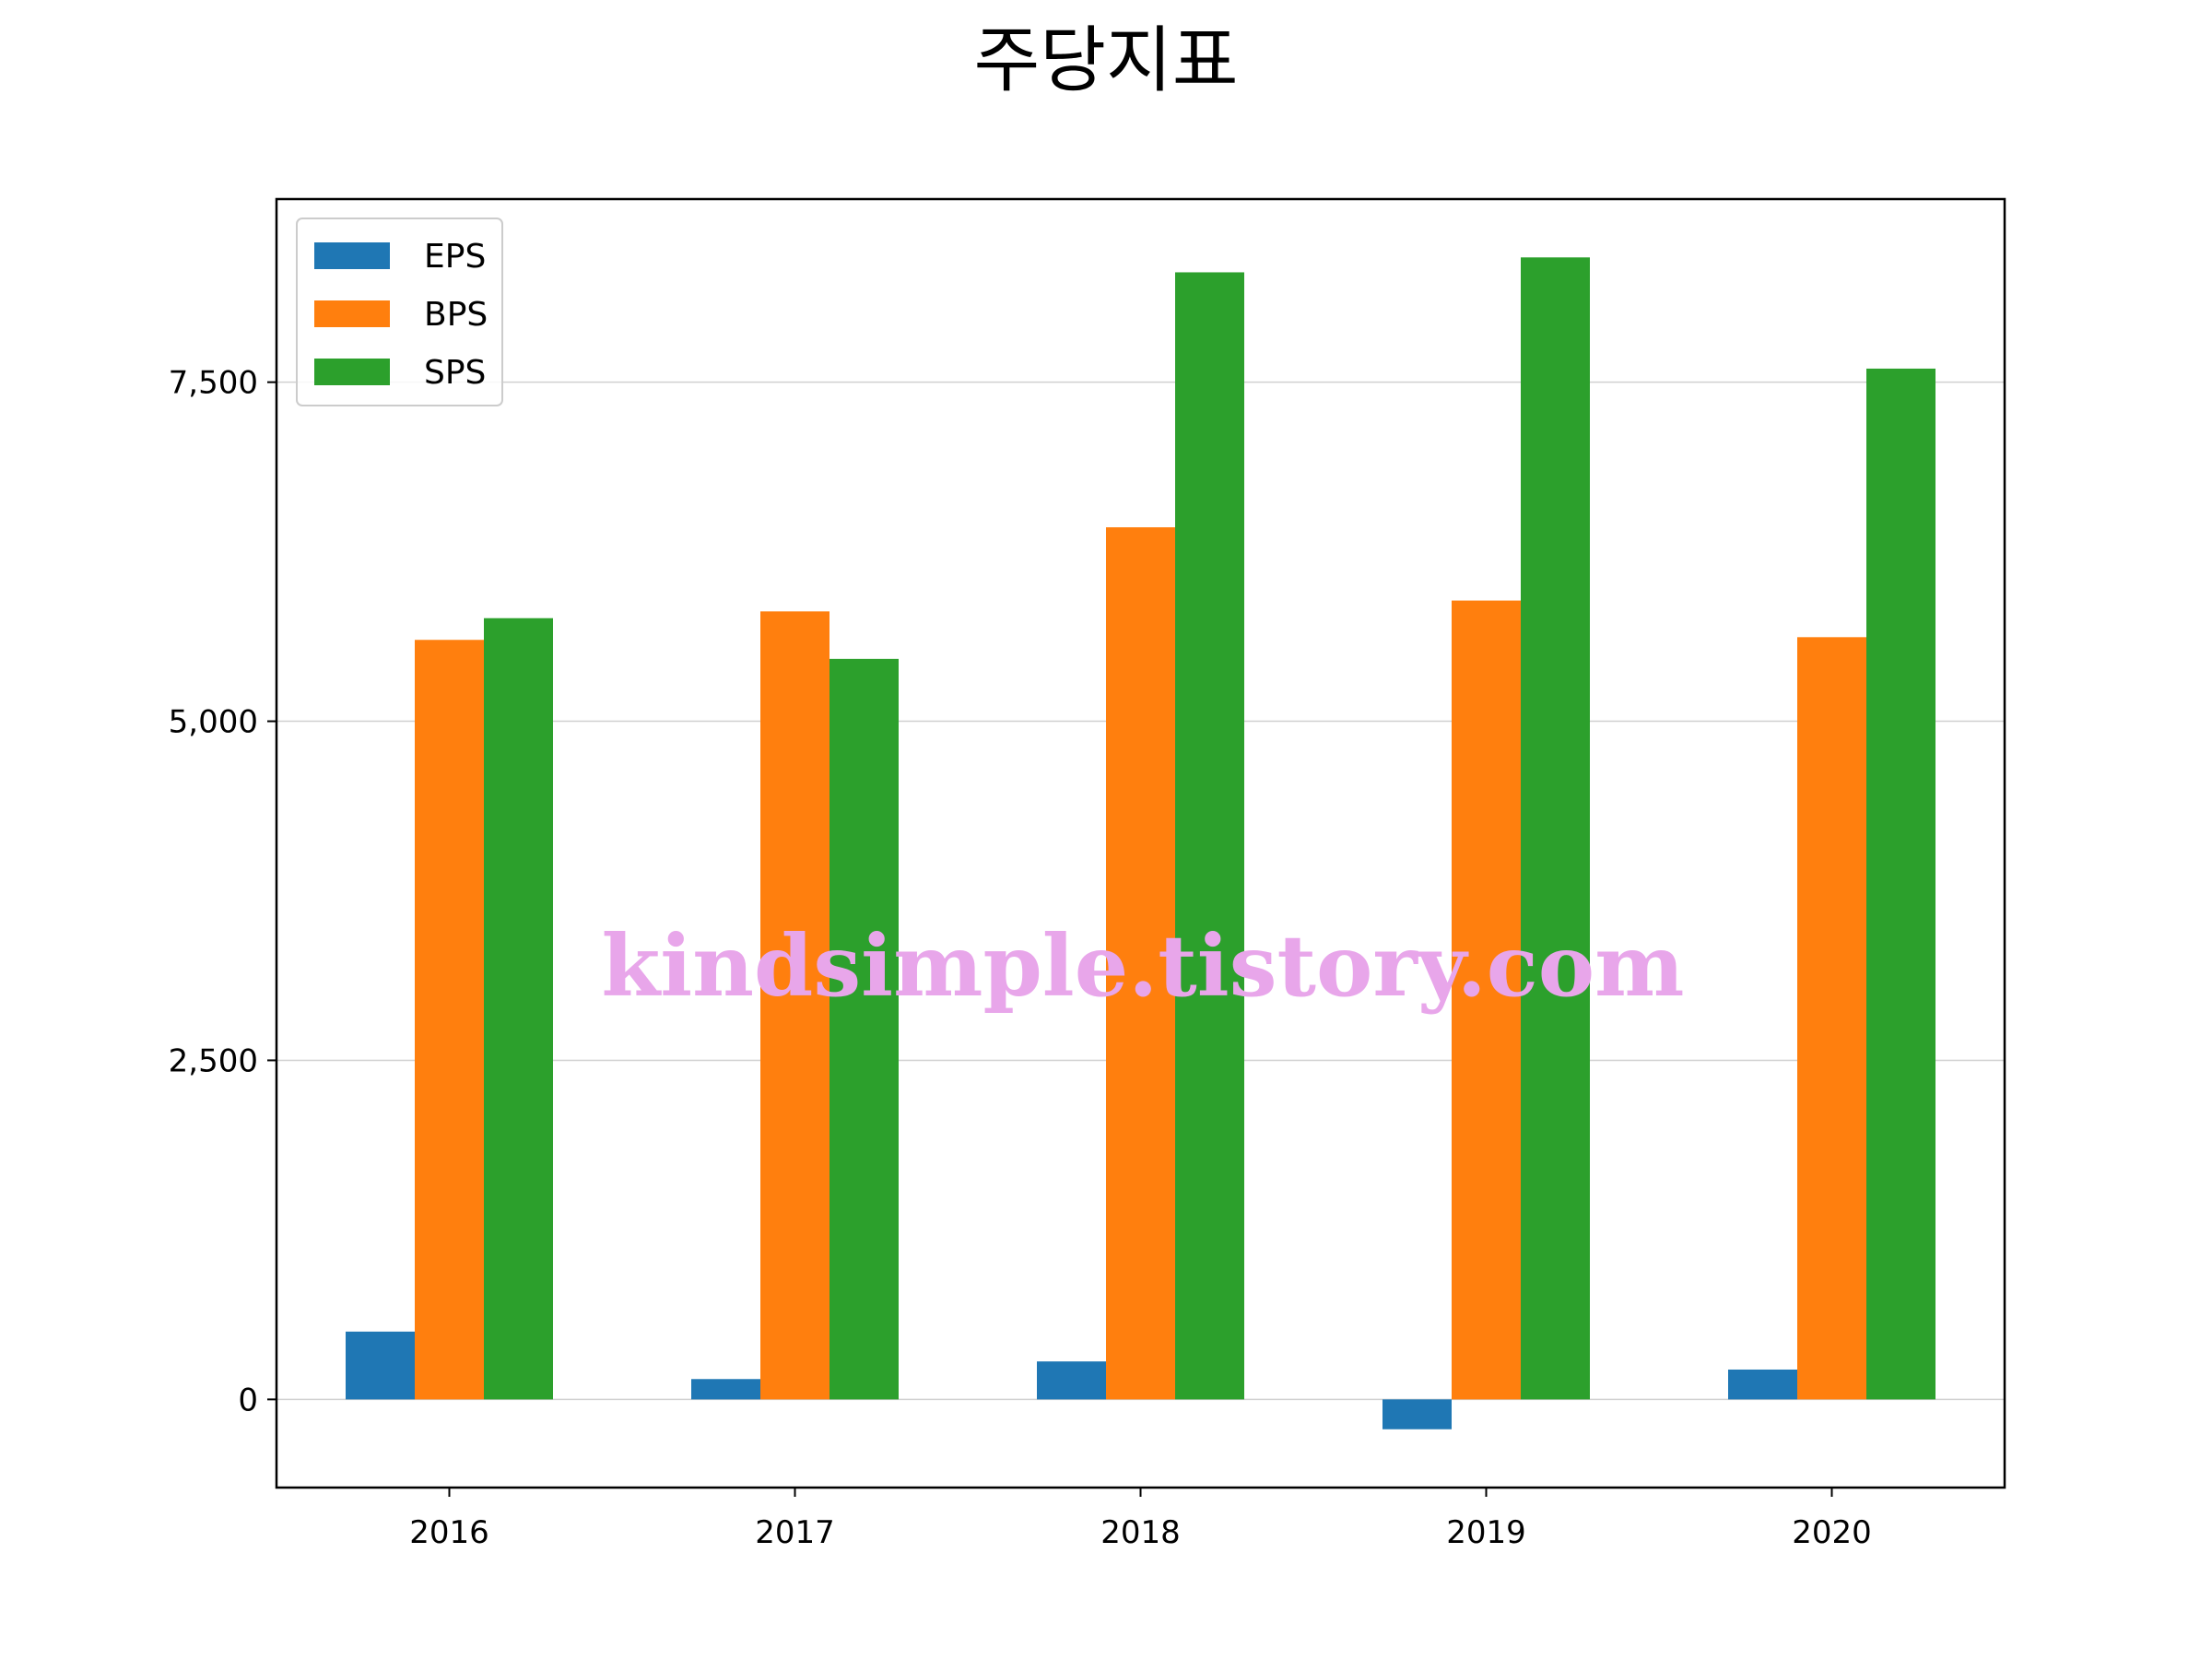  Describe the element at coordinates (456, 315) in the screenshot. I see `legend-label-bps: BPS` at that location.